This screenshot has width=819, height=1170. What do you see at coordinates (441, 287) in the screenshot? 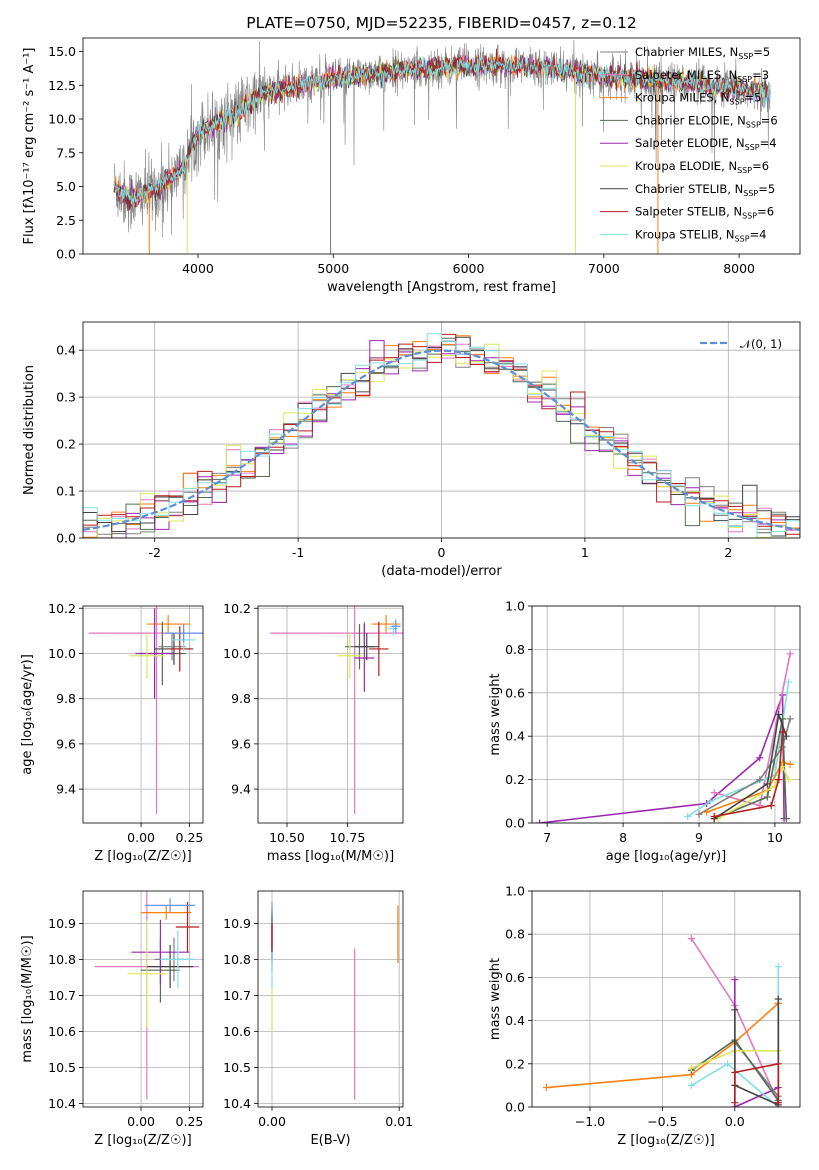
I see `x-axis-label: wavelength [Angstrom, rest frame]` at bounding box center [441, 287].